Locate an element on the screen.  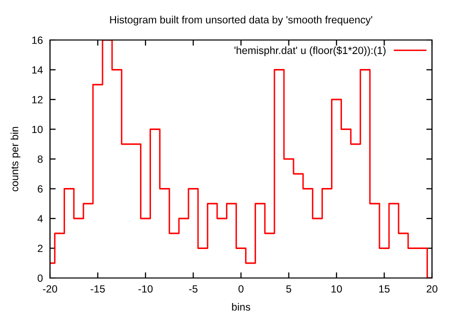
x-tick-label: -15 is located at coordinates (97, 289).